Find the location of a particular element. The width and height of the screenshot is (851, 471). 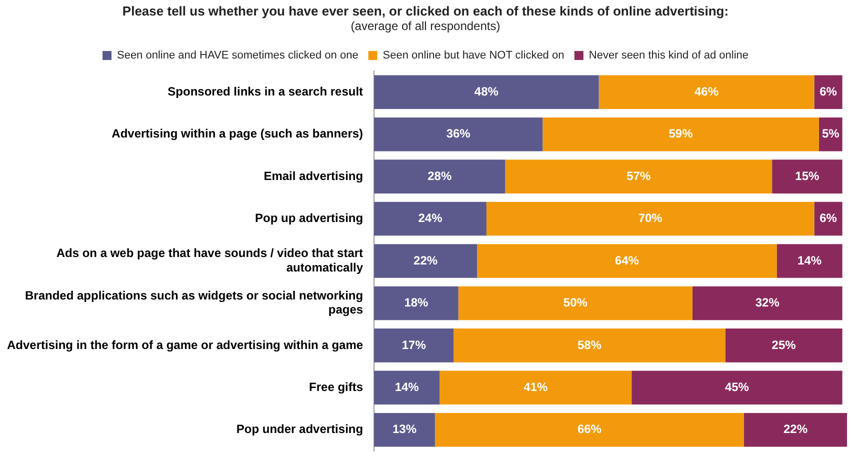

data-label: 70% is located at coordinates (650, 218).